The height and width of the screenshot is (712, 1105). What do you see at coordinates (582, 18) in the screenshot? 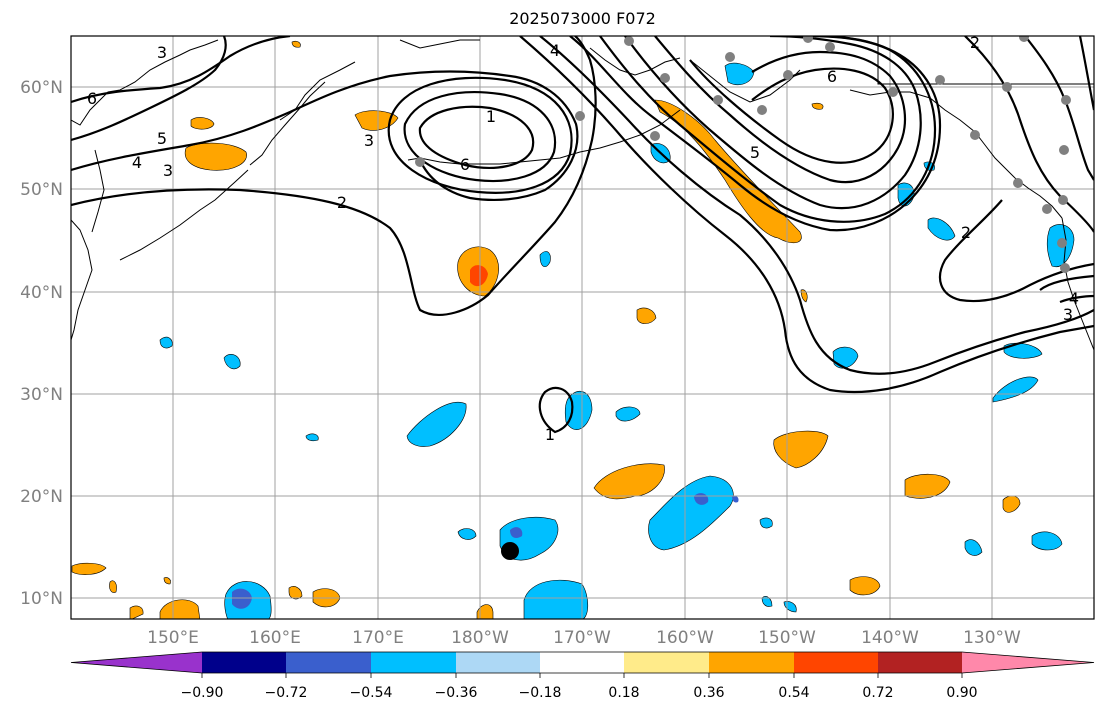
I see `map-title: 2025073000 F072` at bounding box center [582, 18].